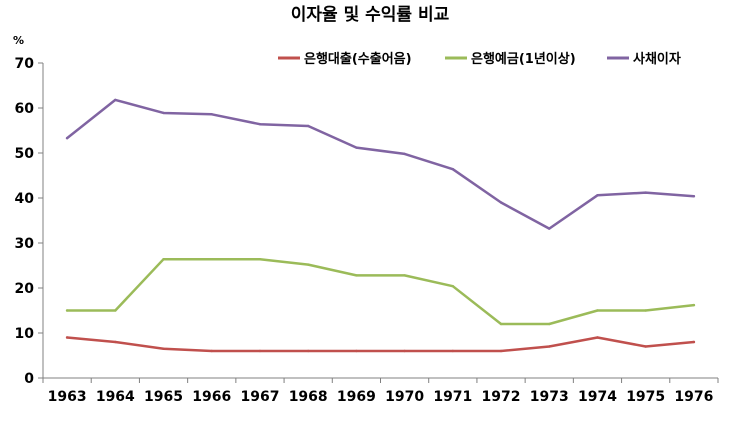  Describe the element at coordinates (693, 397) in the screenshot. I see `x-tick-label: 1976` at that location.